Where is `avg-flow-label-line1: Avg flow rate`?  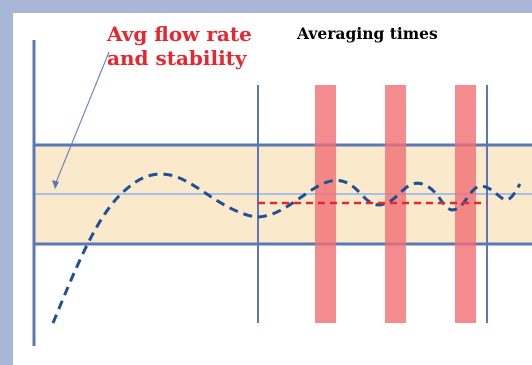
avg-flow-label-line1: Avg flow rate is located at coordinates (179, 34).